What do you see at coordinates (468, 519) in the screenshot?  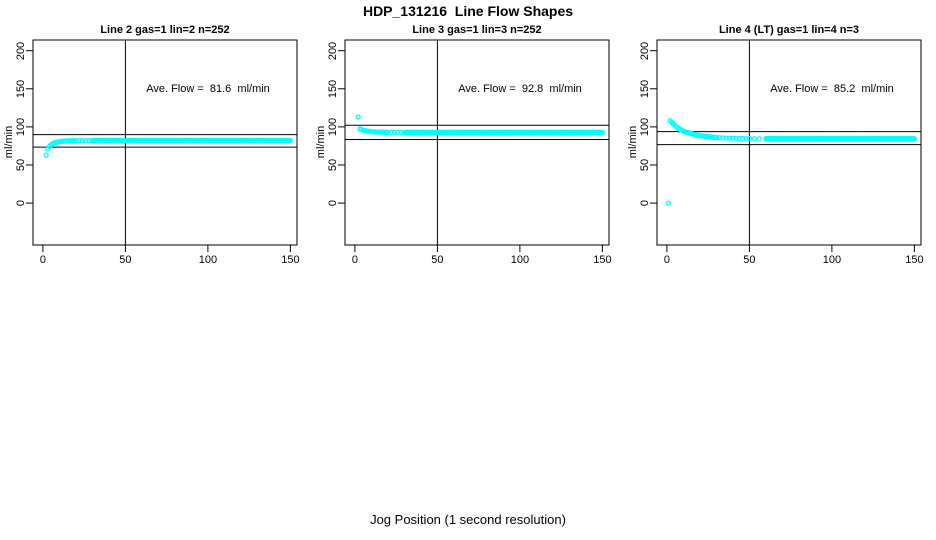 I see `x-axis-label: Jog Position (1 second resolution)` at bounding box center [468, 519].